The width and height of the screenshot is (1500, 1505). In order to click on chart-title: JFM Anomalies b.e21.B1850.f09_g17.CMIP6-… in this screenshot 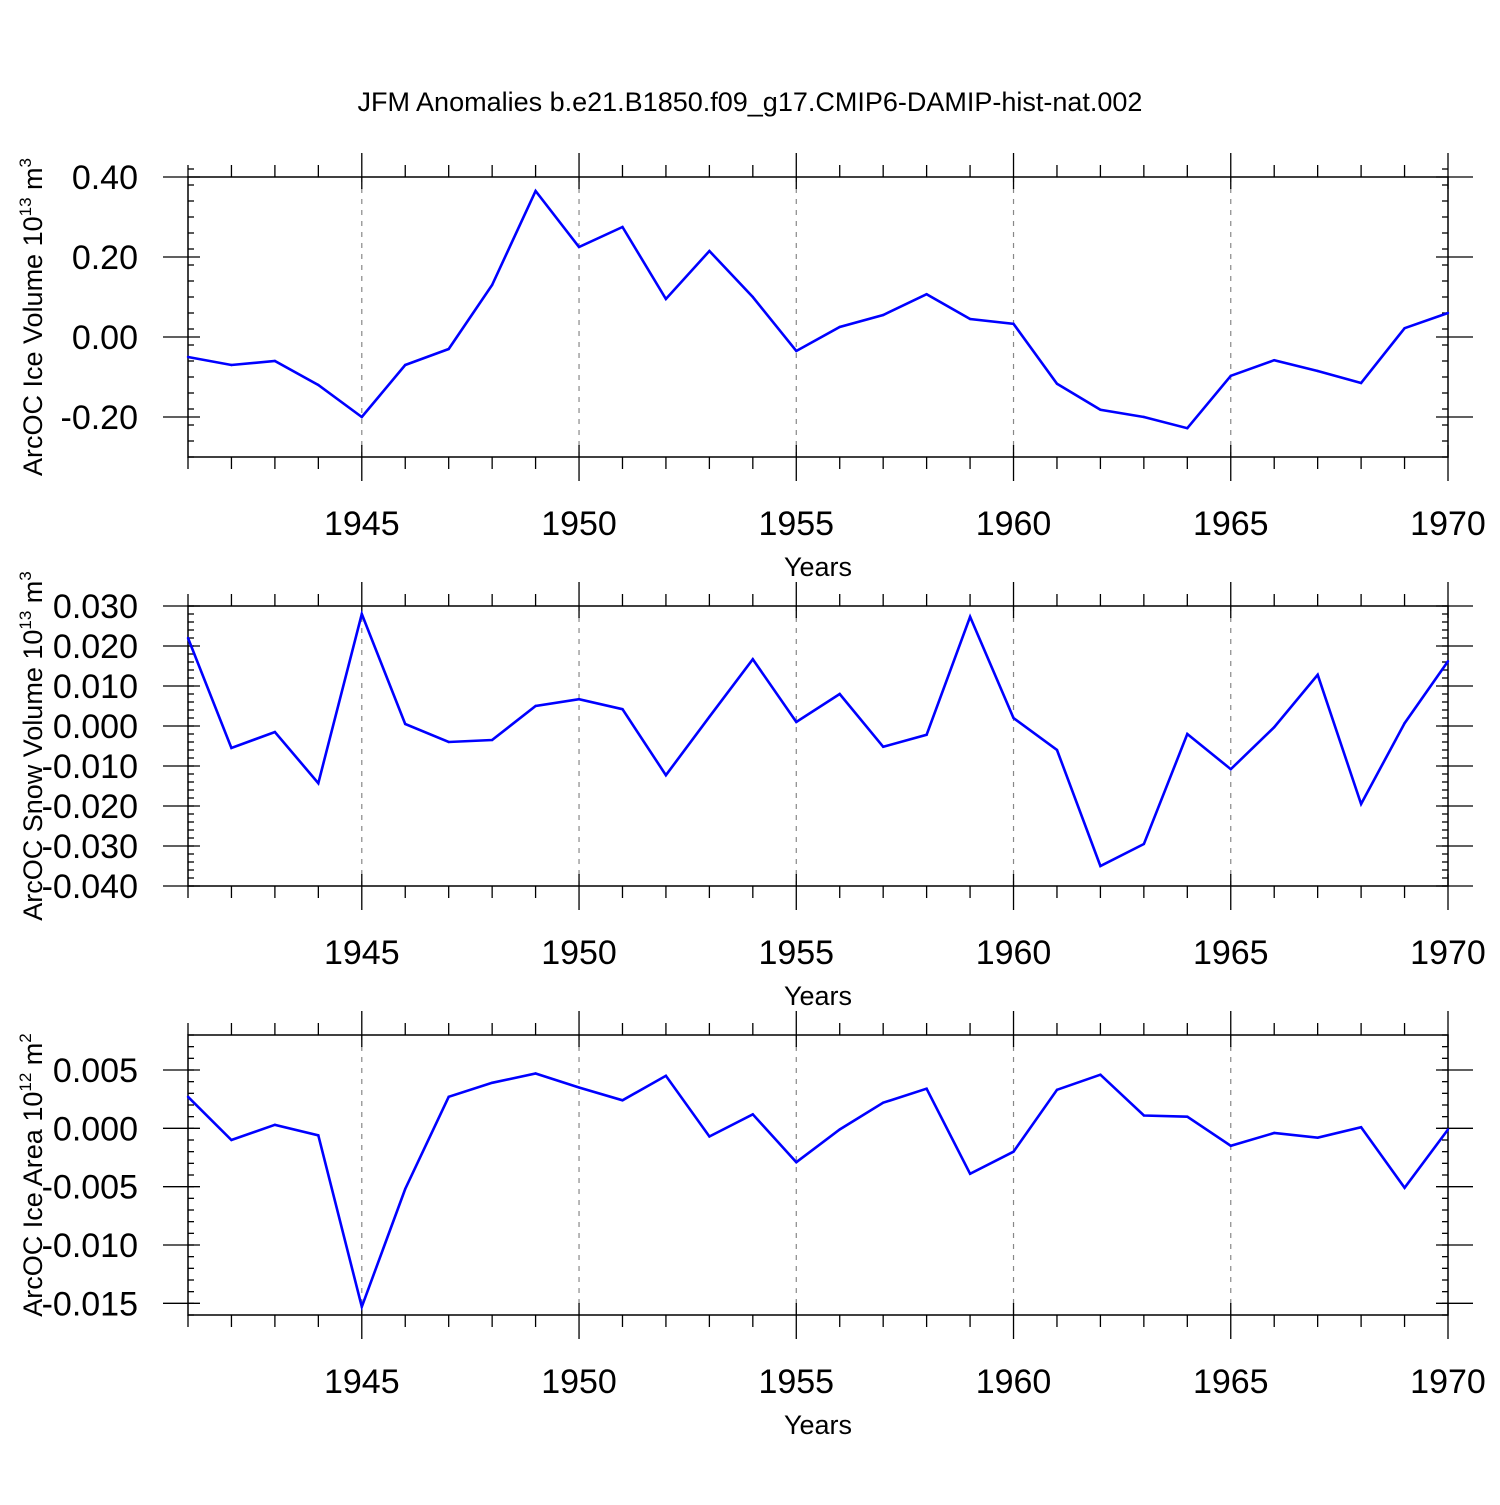, I will do `click(750, 102)`.